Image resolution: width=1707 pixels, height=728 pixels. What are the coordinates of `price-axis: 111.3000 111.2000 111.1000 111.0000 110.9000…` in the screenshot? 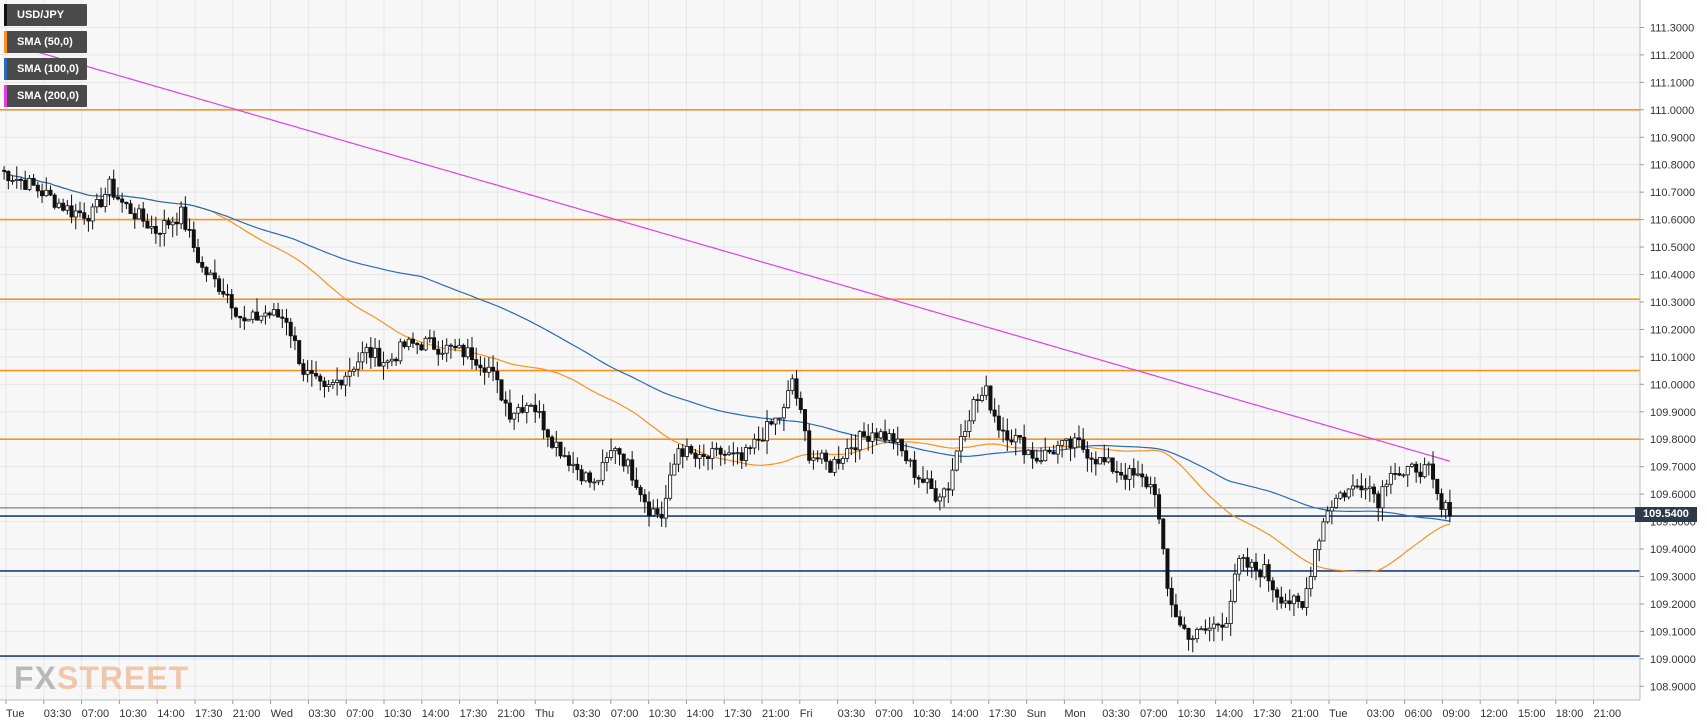 It's located at (1668, 357).